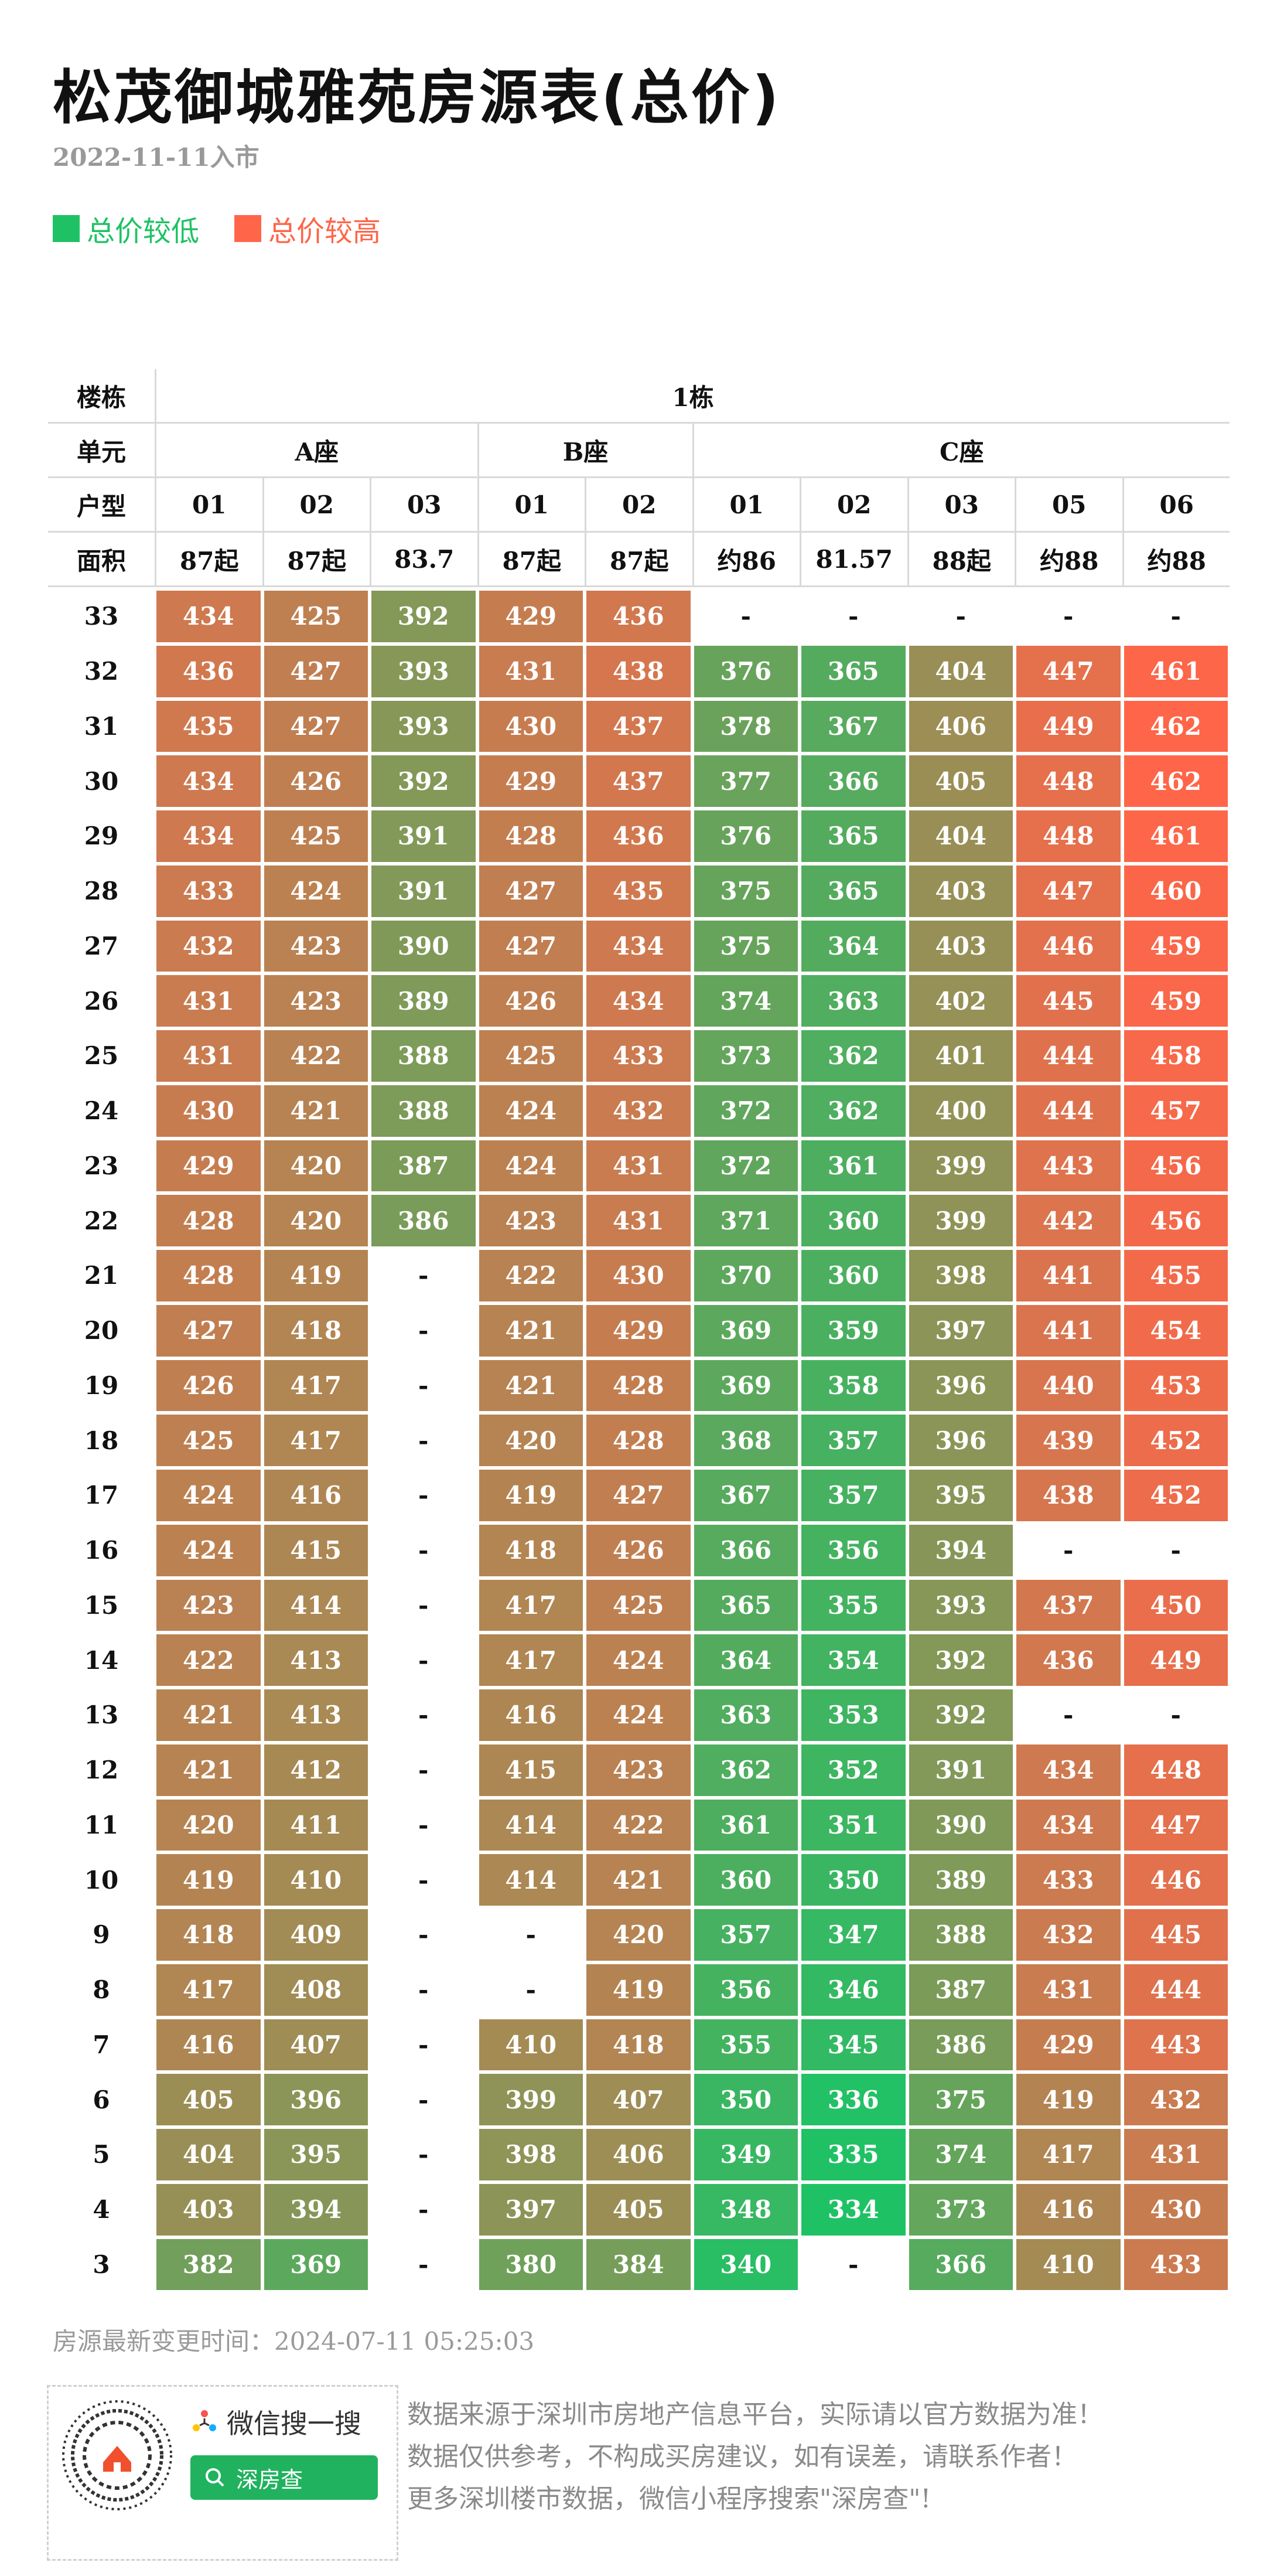  I want to click on price-cell: 371, so click(746, 1220).